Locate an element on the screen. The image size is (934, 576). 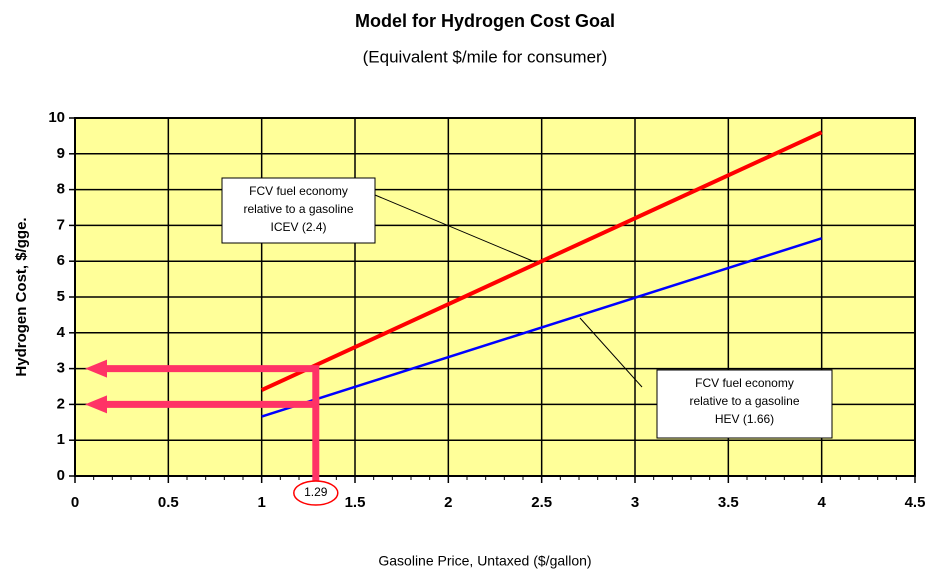
chart-title: Model for Hydrogen Cost Goal is located at coordinates (485, 21).